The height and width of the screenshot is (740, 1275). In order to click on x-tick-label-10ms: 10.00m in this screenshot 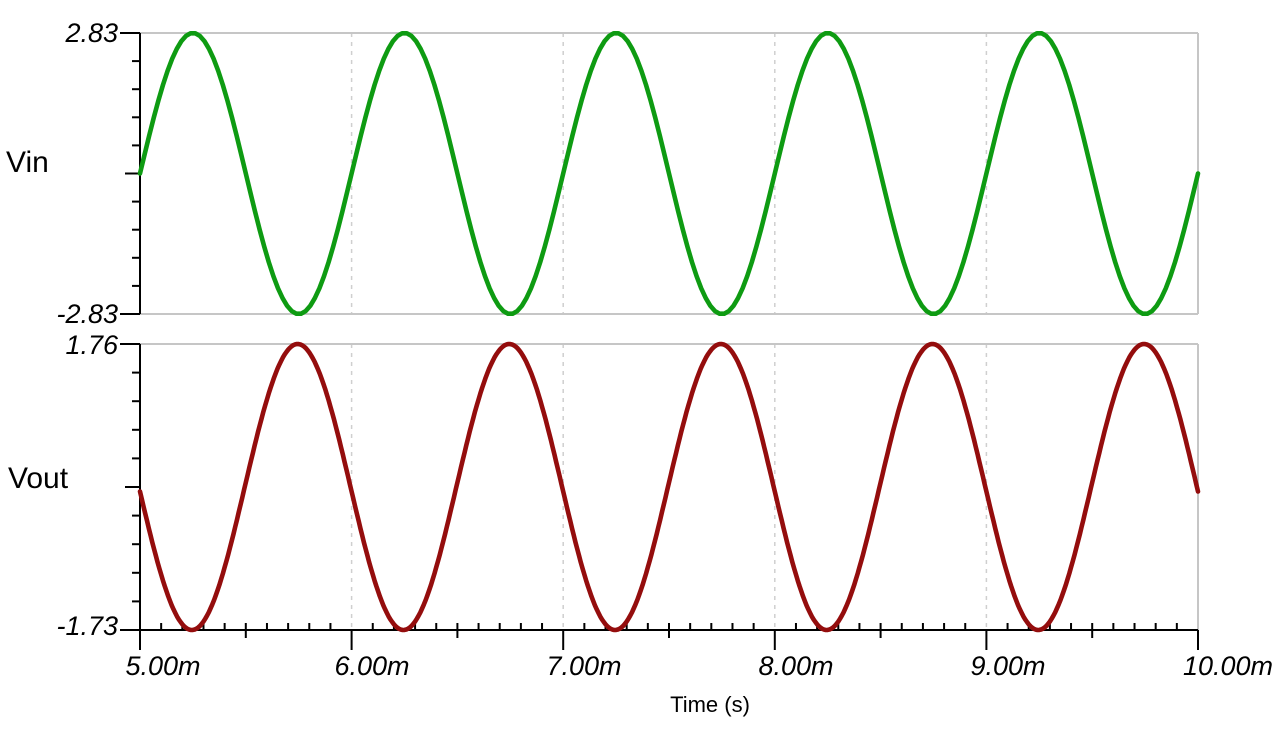, I will do `click(1228, 666)`.